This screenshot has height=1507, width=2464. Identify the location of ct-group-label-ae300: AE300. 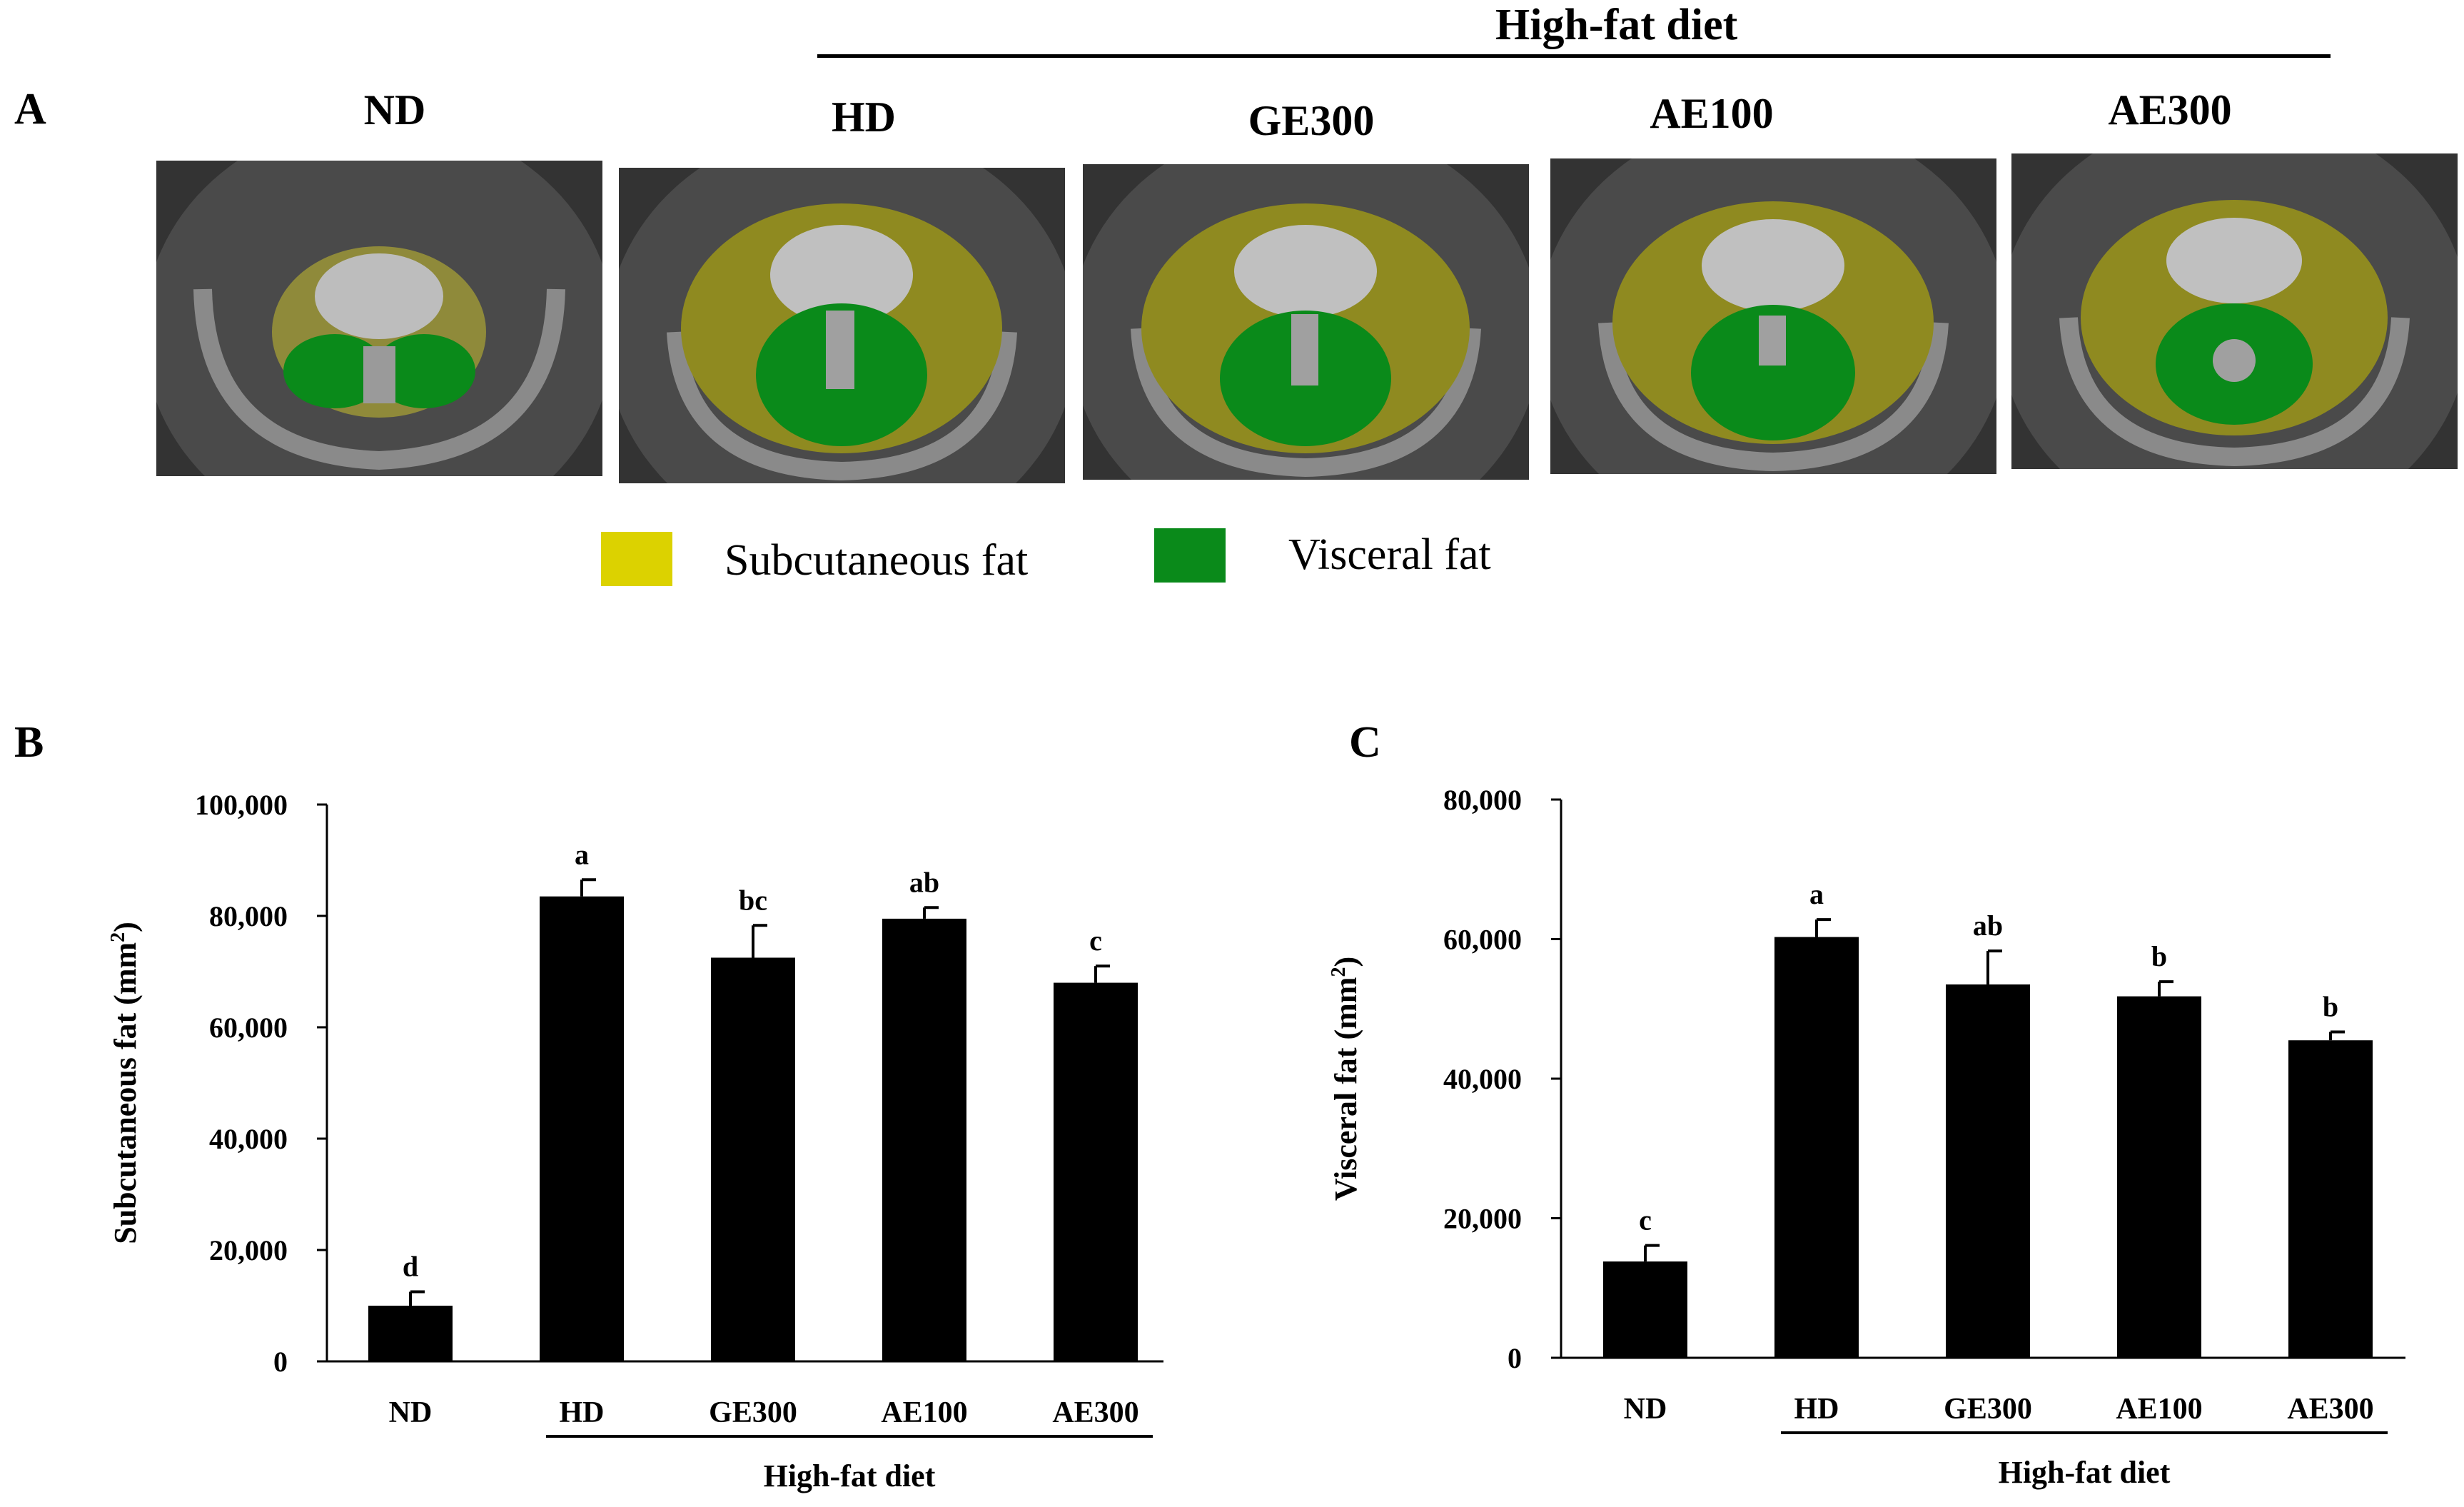
(2170, 109).